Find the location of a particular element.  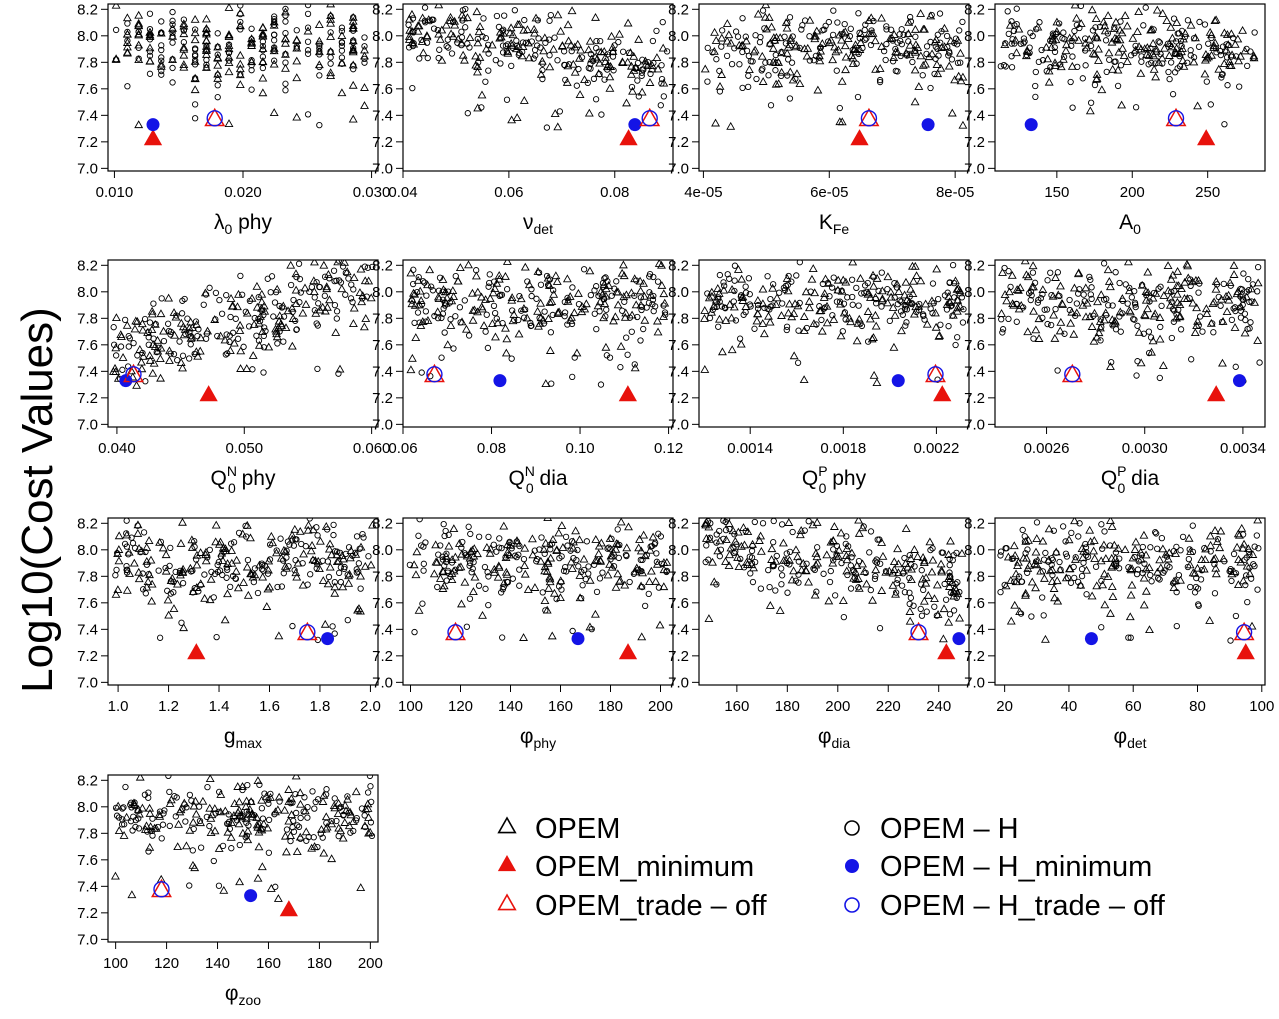

y-tick-label: 7.0 is located at coordinates (382, 168).